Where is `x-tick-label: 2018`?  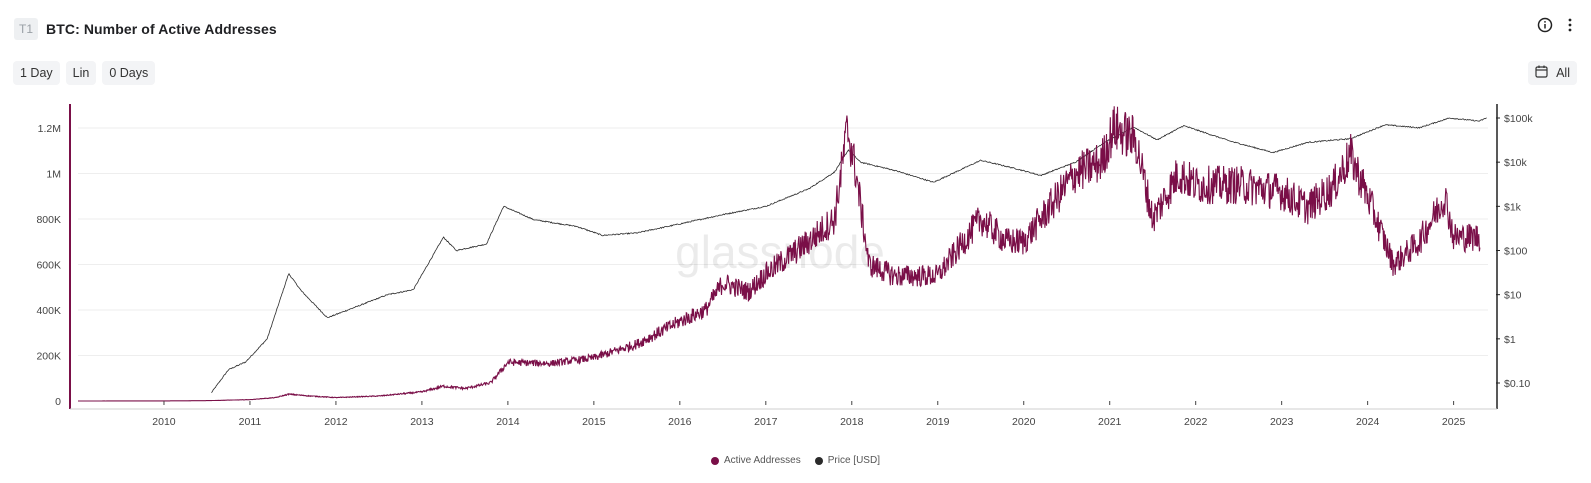 x-tick-label: 2018 is located at coordinates (852, 422).